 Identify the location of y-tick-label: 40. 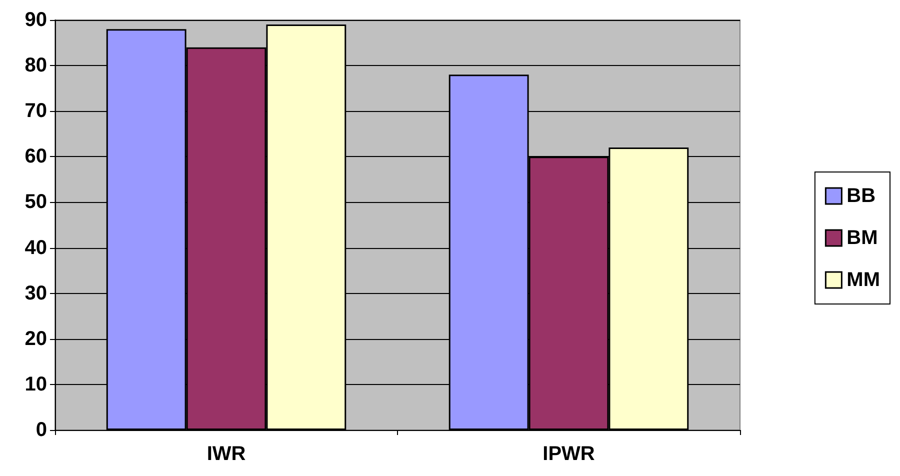
(35, 247).